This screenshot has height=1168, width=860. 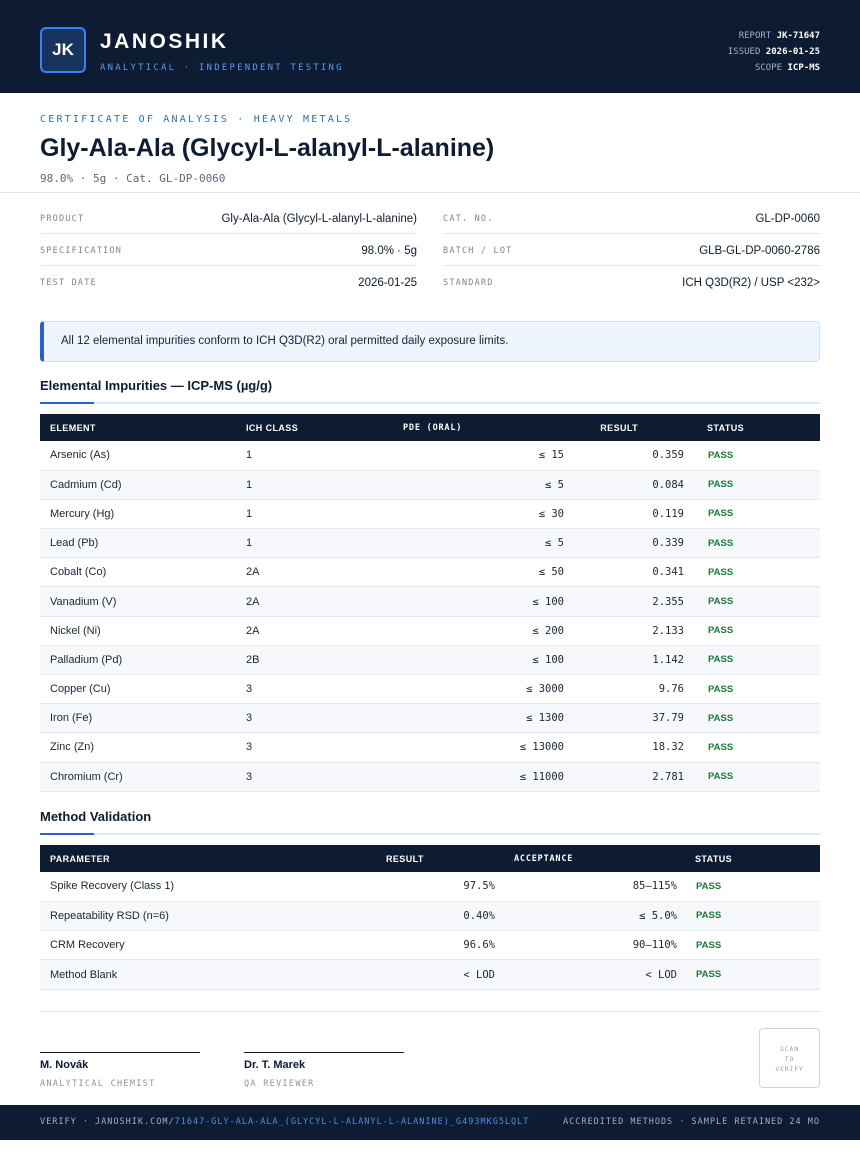 I want to click on validation-result-cell: < LOD, so click(x=417, y=974).